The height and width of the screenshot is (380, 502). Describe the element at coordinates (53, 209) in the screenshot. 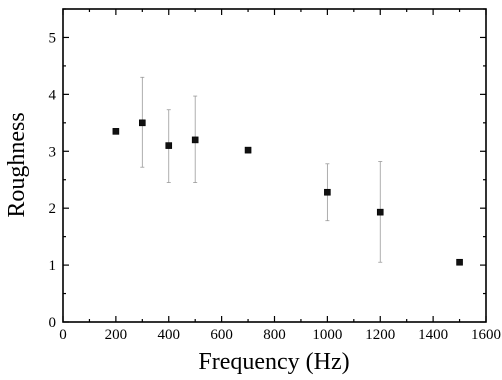

I see `y-tick-label: 2` at that location.